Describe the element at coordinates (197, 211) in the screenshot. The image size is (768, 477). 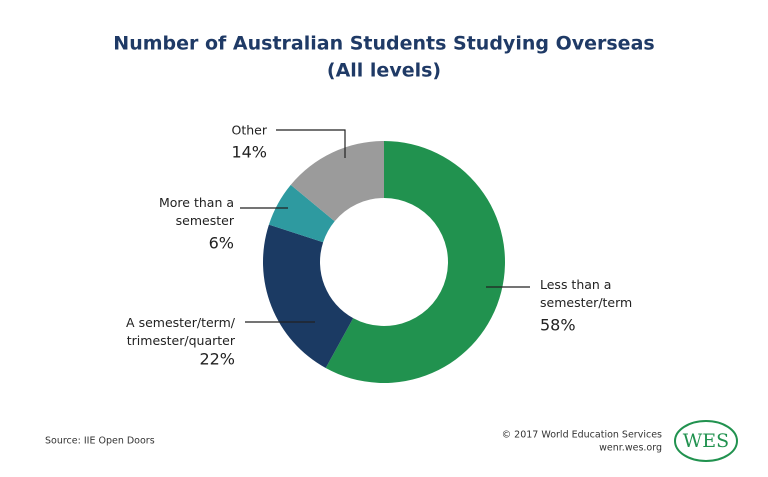
I see `slice-label: More than a semester` at that location.